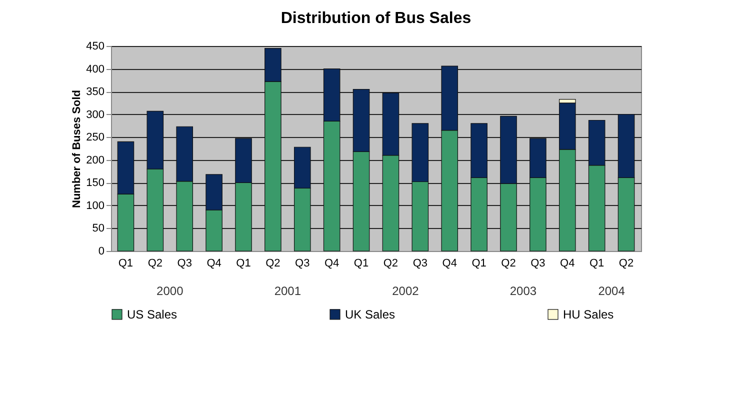 This screenshot has width=749, height=419. What do you see at coordinates (370, 314) in the screenshot?
I see `legend-label: UK Sales` at bounding box center [370, 314].